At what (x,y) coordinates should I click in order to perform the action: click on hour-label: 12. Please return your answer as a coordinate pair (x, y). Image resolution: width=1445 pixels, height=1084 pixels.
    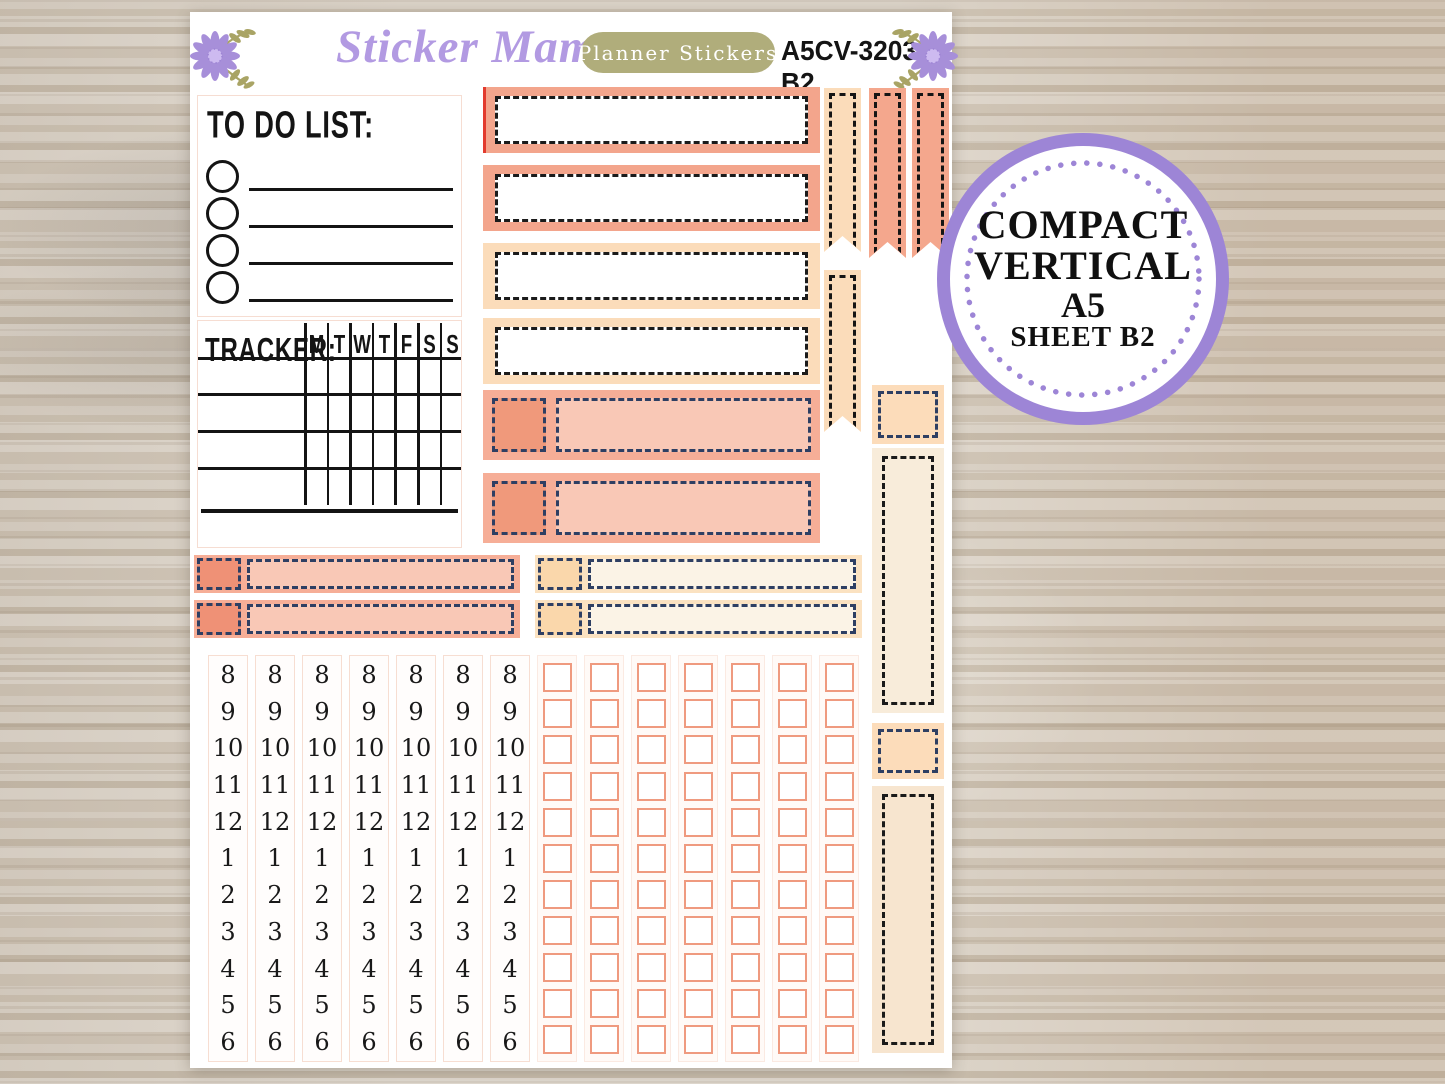
    Looking at the image, I should click on (369, 821).